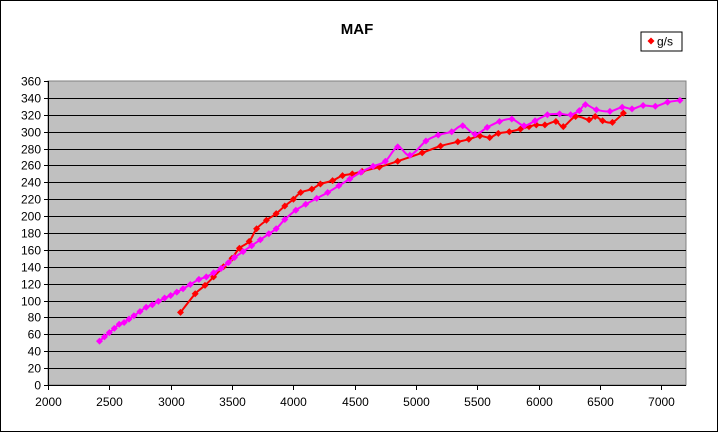  I want to click on y-tick-label: 120, so click(31, 285).